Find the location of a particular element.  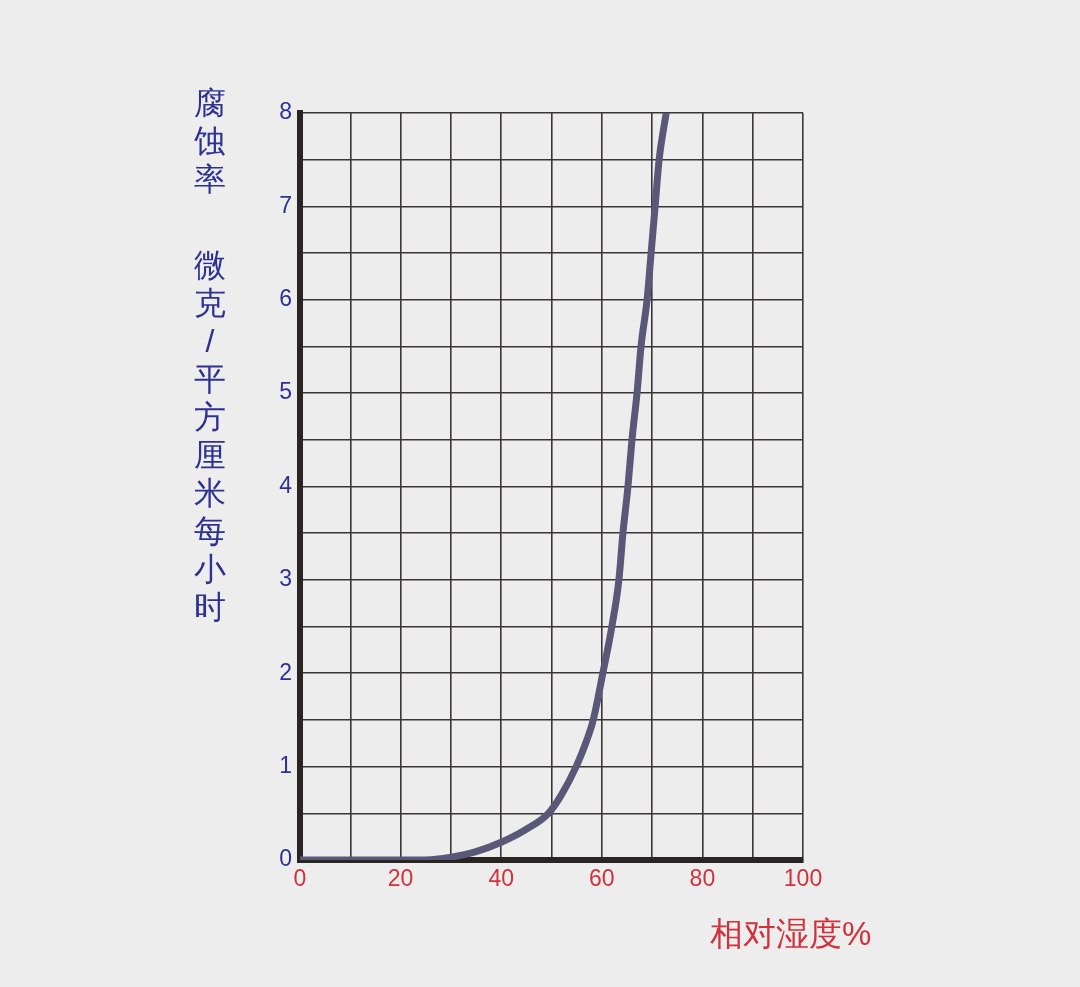

y-tick-label: 7 is located at coordinates (285, 204).